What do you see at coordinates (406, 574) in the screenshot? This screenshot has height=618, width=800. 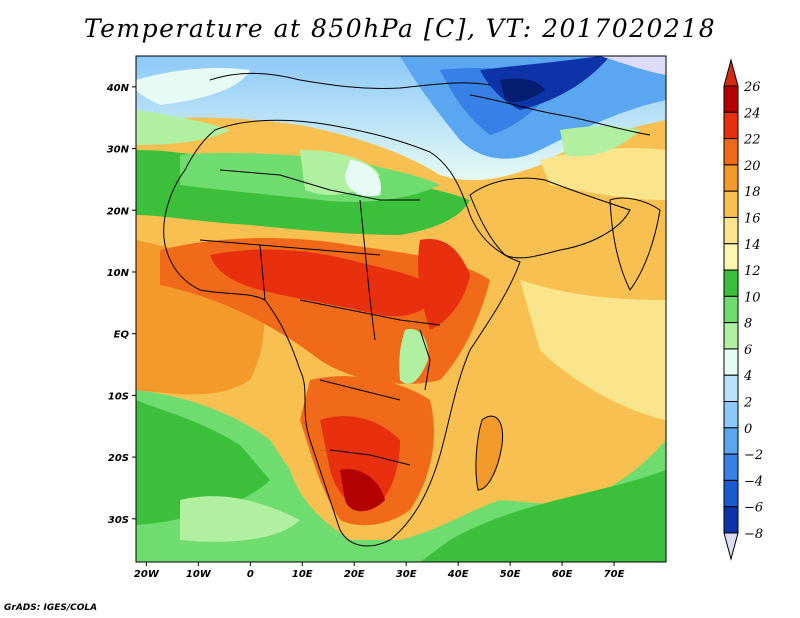 I see `x-tick-label: 30E` at bounding box center [406, 574].